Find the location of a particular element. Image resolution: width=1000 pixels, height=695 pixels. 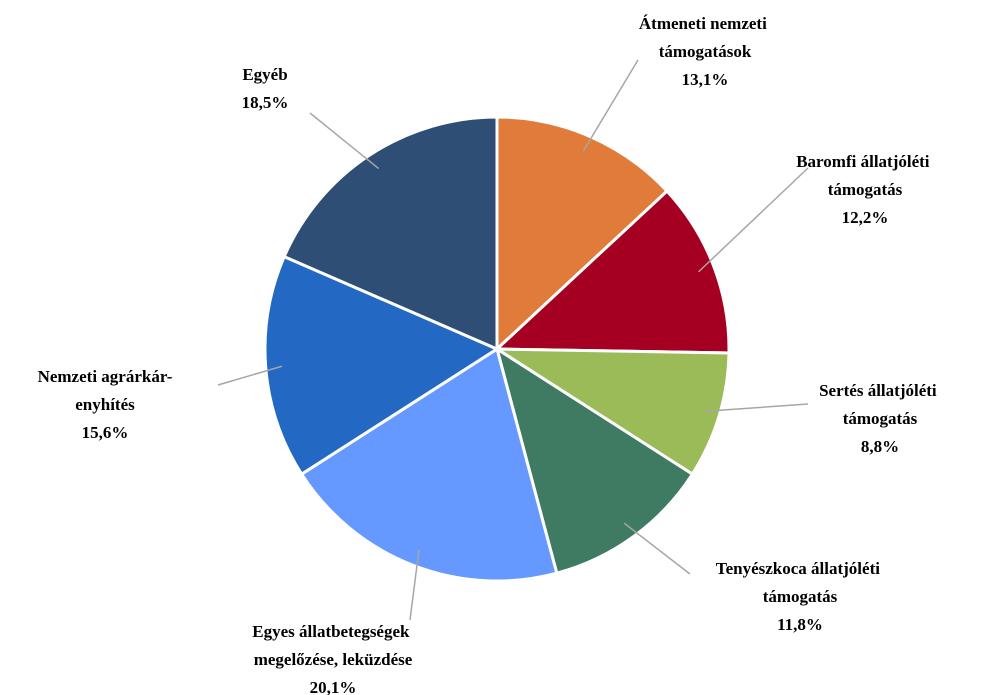

slice-label: Tenyészkoca állatjóléti támogatás is located at coordinates (800, 582).